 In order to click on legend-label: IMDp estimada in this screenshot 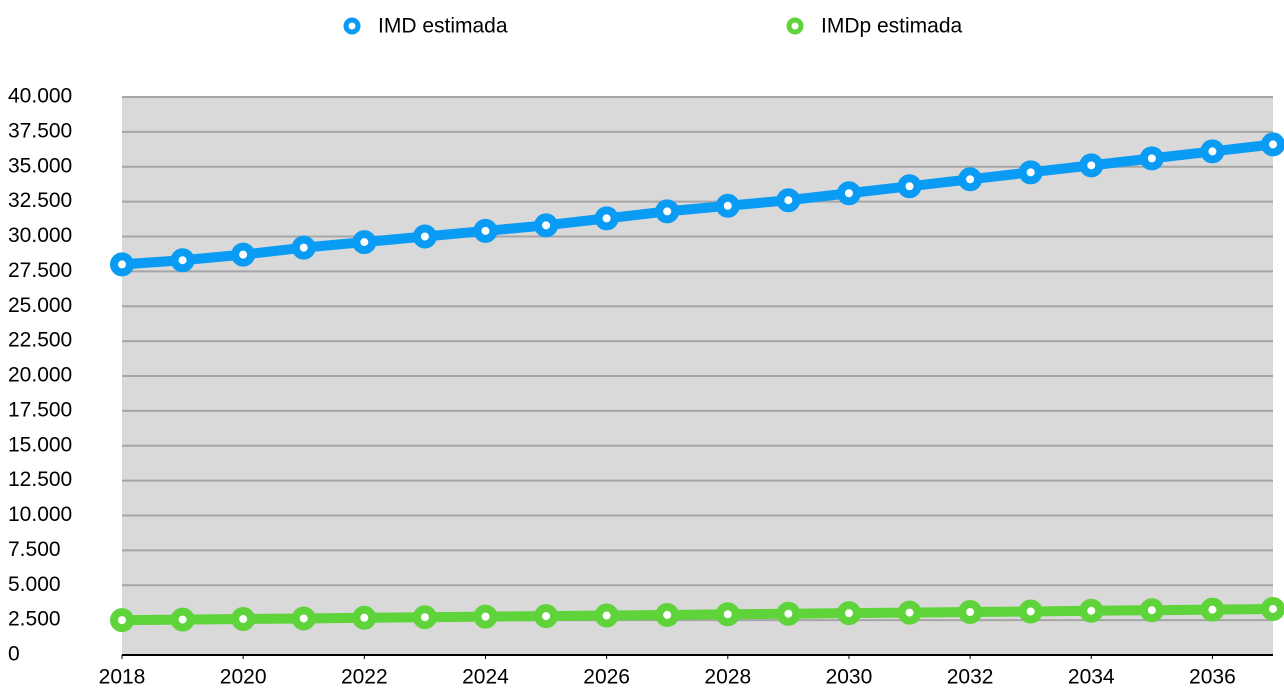, I will do `click(892, 26)`.